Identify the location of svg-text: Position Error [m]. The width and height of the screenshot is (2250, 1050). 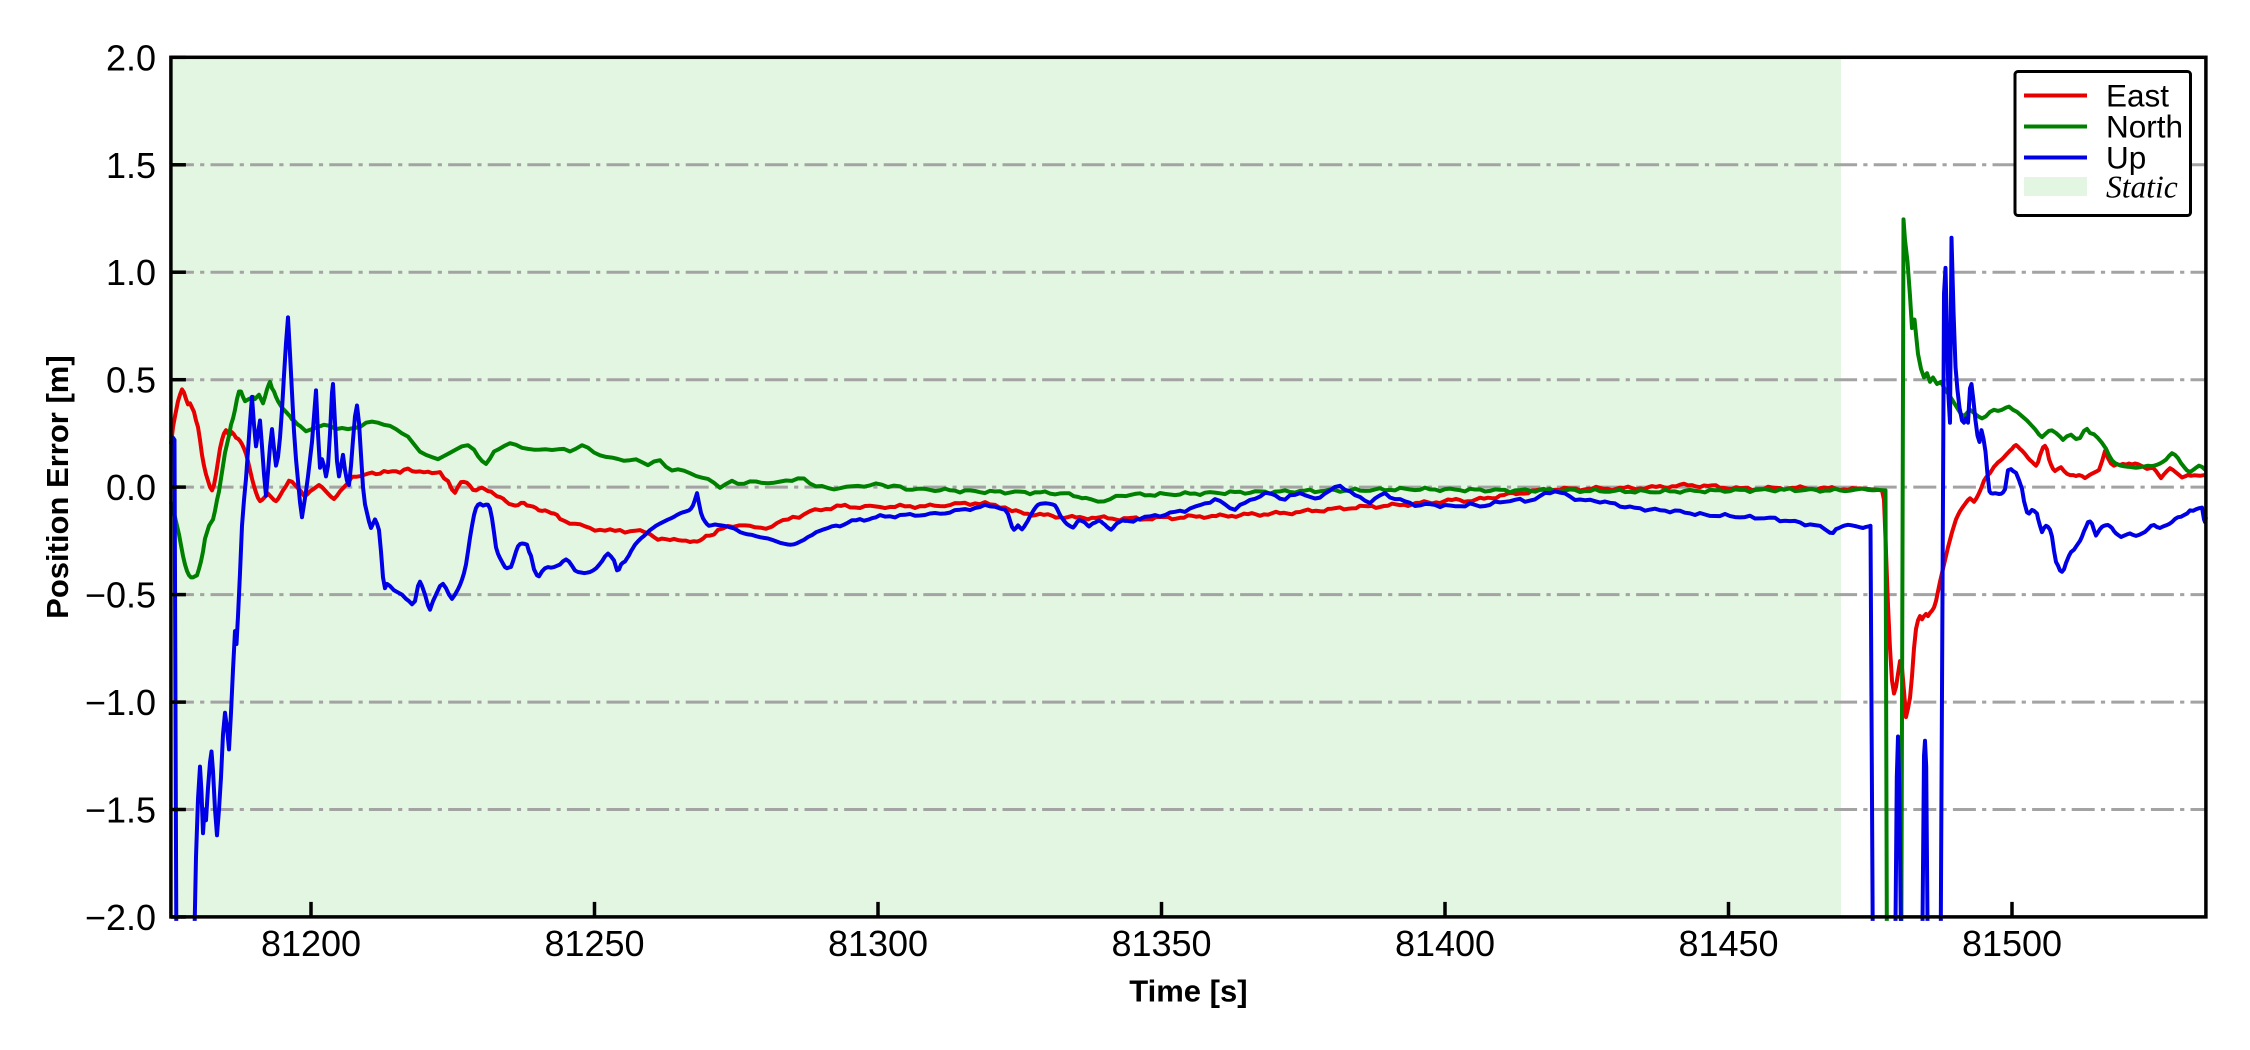
(57, 487).